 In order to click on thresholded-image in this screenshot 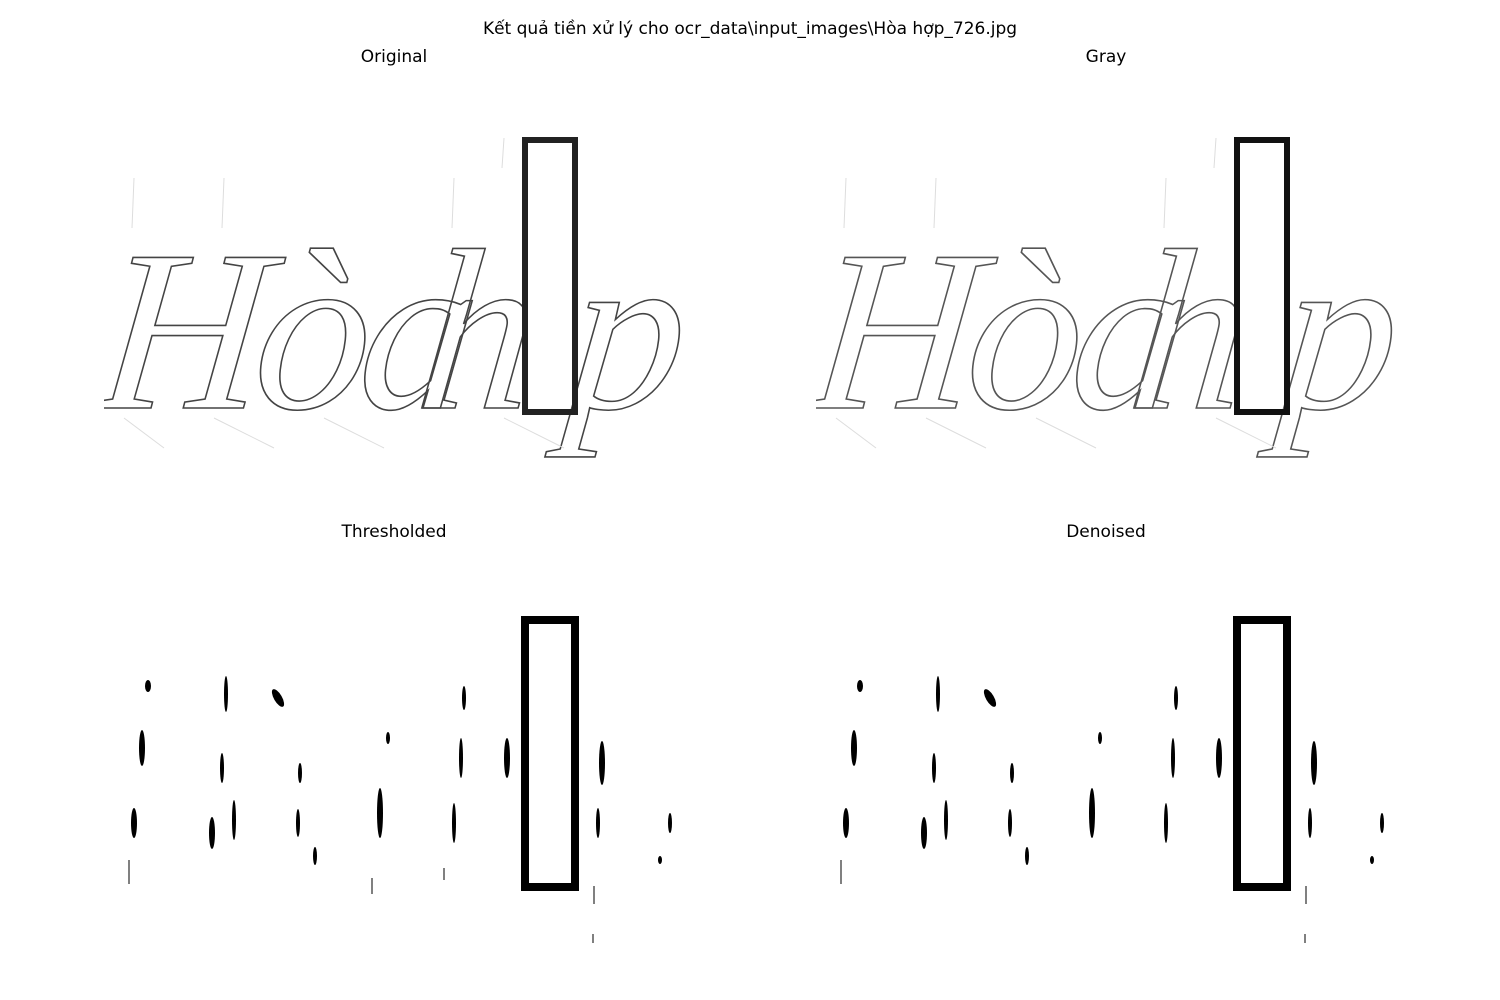, I will do `click(400, 779)`.